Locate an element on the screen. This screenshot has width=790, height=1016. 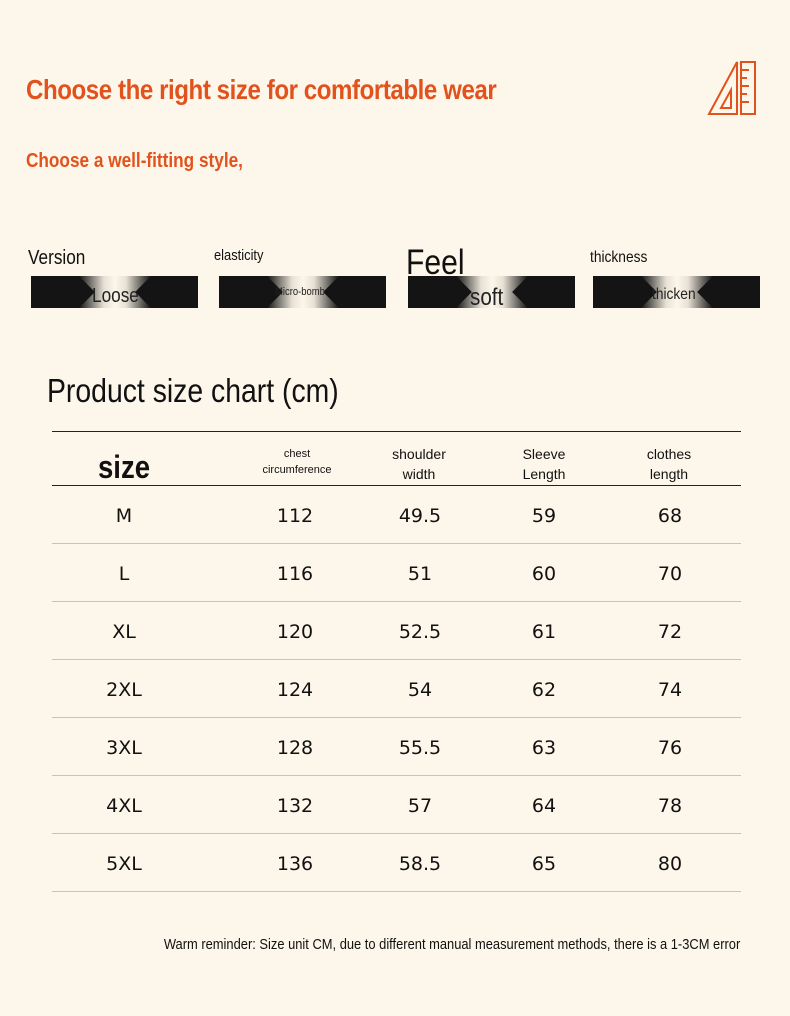
cell-chest: 132 is located at coordinates (295, 806).